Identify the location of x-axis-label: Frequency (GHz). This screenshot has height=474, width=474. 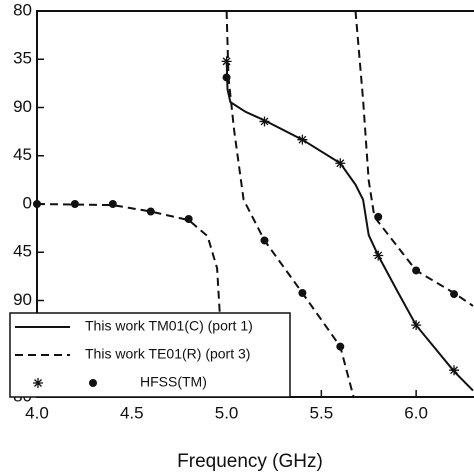
(250, 461).